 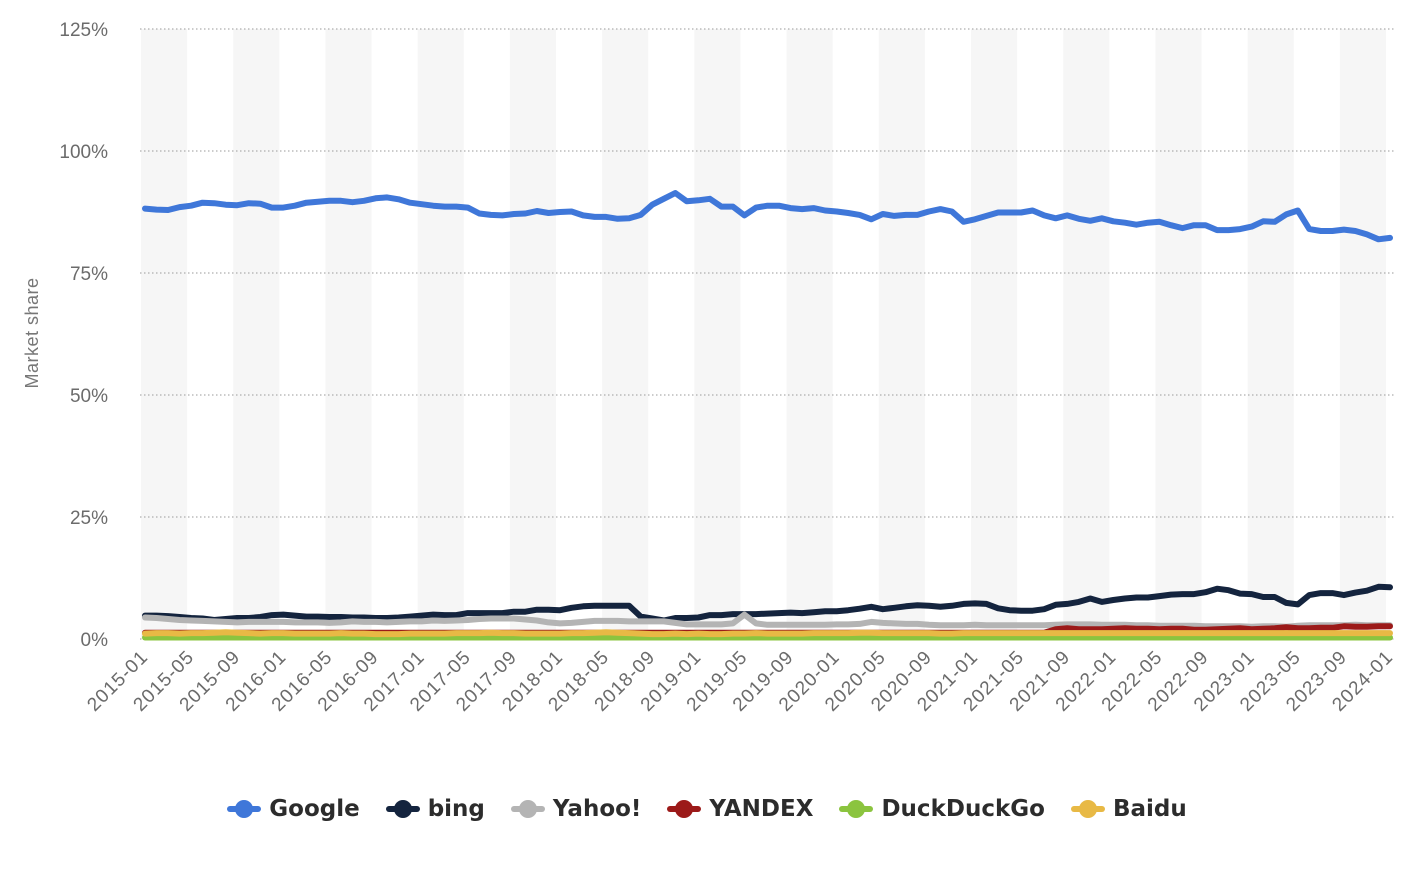 What do you see at coordinates (1149, 809) in the screenshot?
I see `legend-label: Baidu` at bounding box center [1149, 809].